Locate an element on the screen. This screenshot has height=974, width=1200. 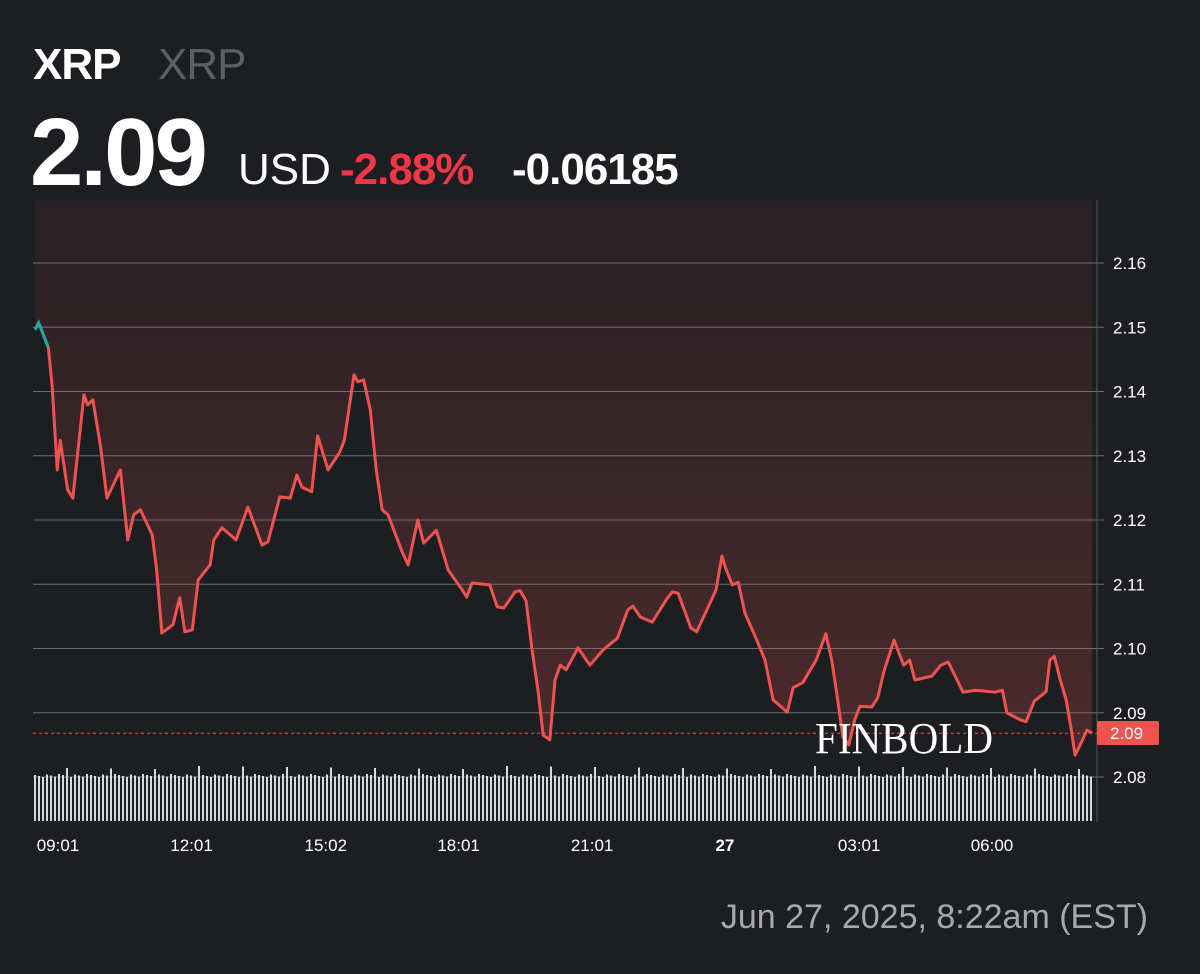
y-tick-label: 2.12 is located at coordinates (1129, 520).